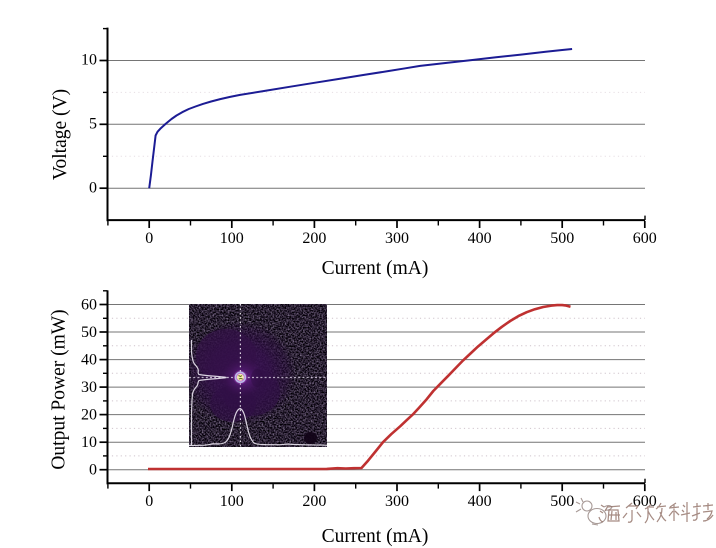 The image size is (716, 548). Describe the element at coordinates (93, 124) in the screenshot. I see `svg-text: 5` at that location.